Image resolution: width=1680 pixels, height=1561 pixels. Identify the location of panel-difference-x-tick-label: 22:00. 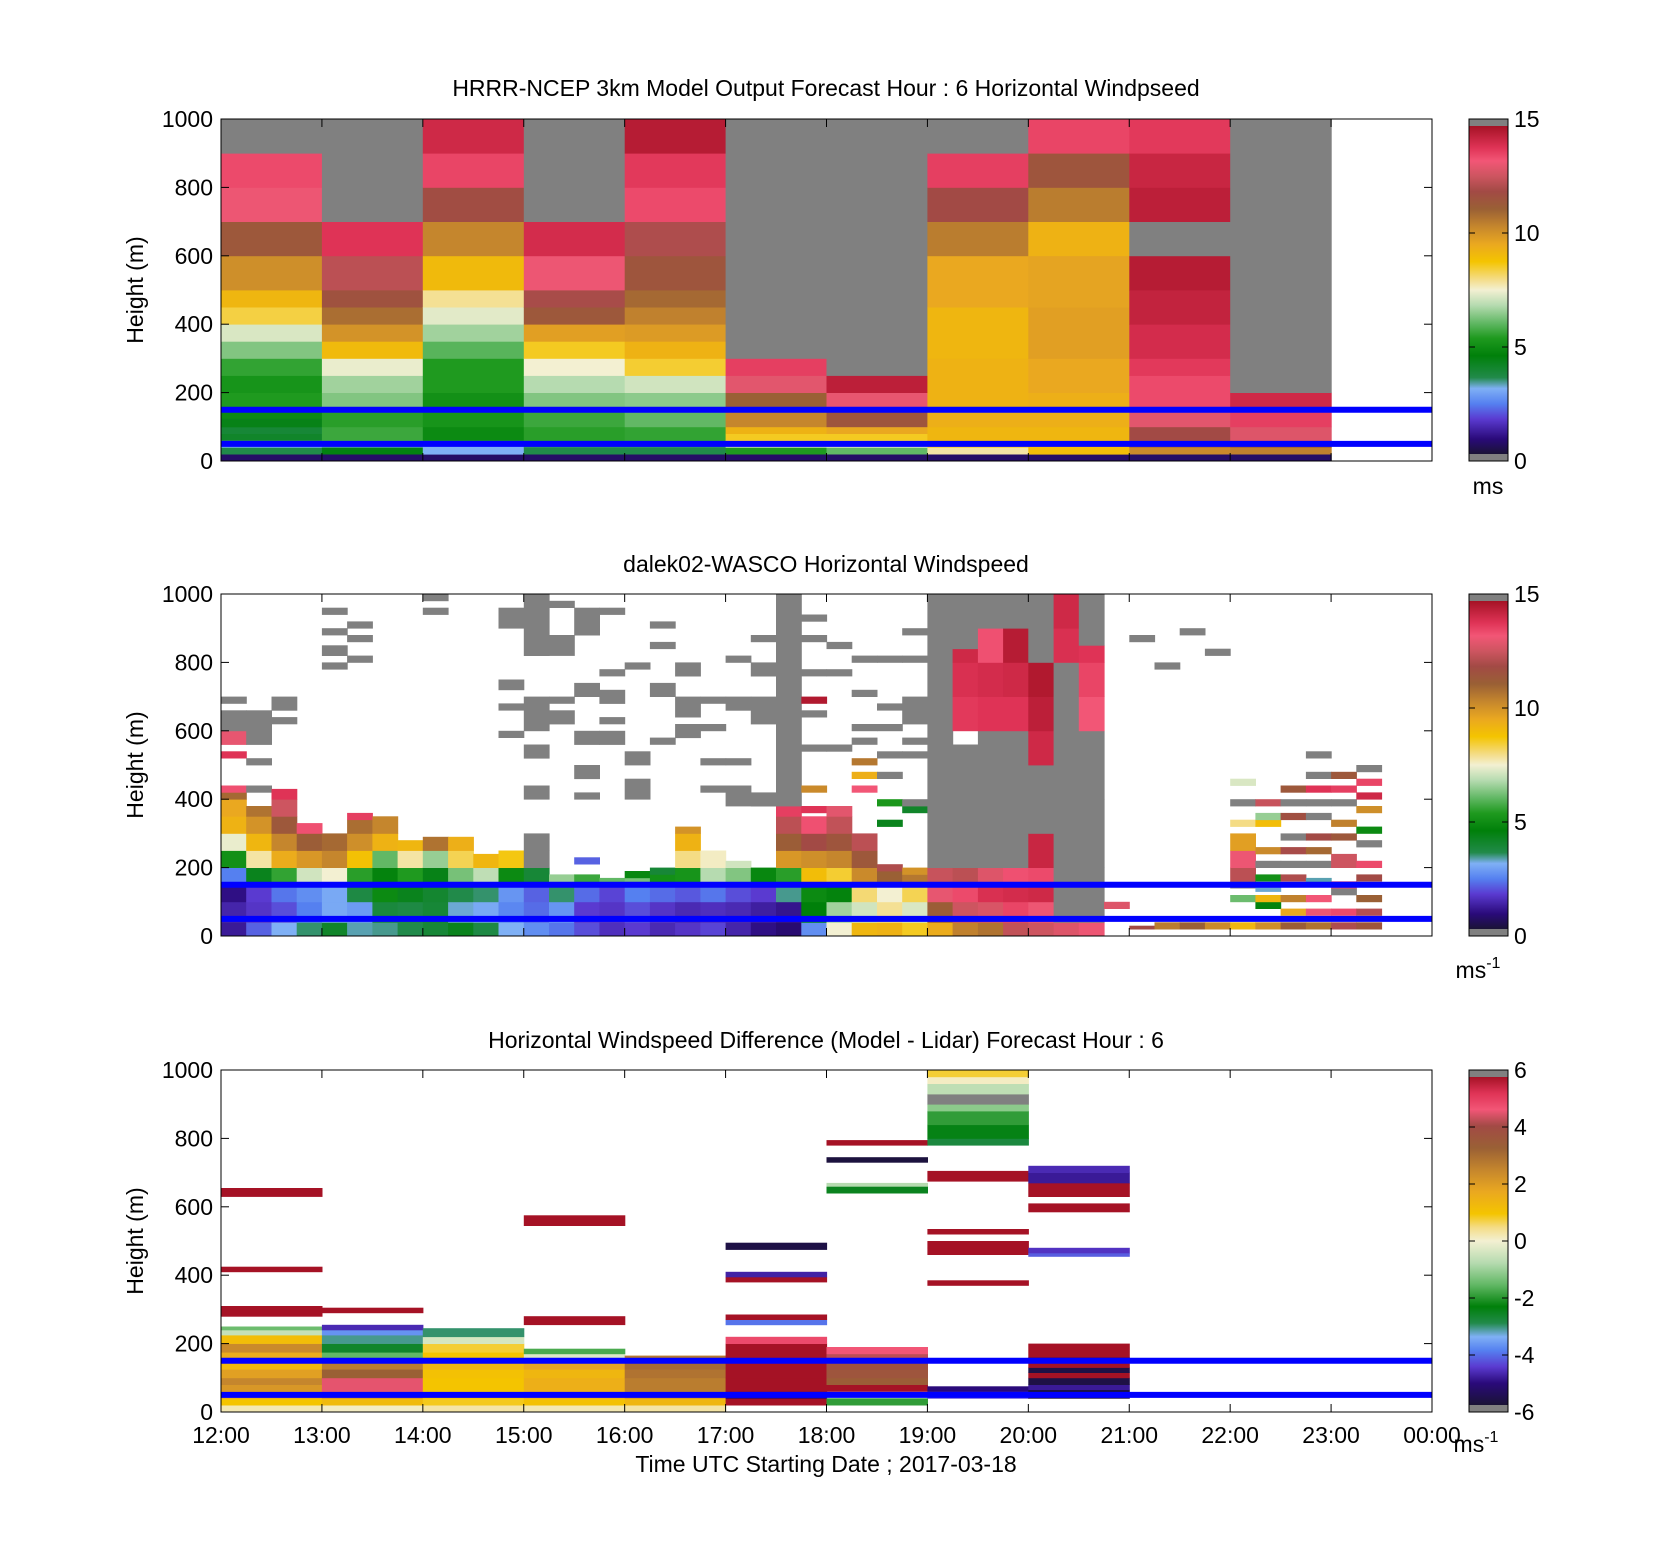
(1230, 1435).